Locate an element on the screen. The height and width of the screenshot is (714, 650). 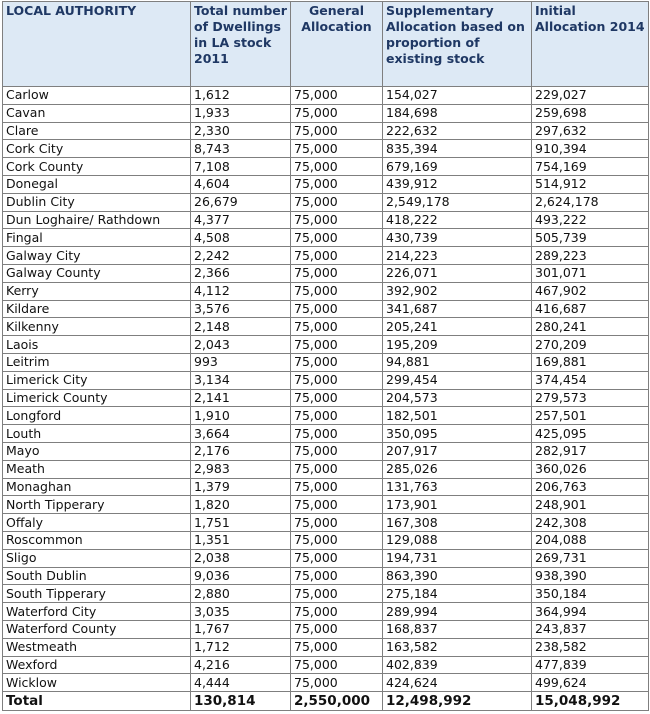
cell-dwellings: 2,366 is located at coordinates (240, 273).